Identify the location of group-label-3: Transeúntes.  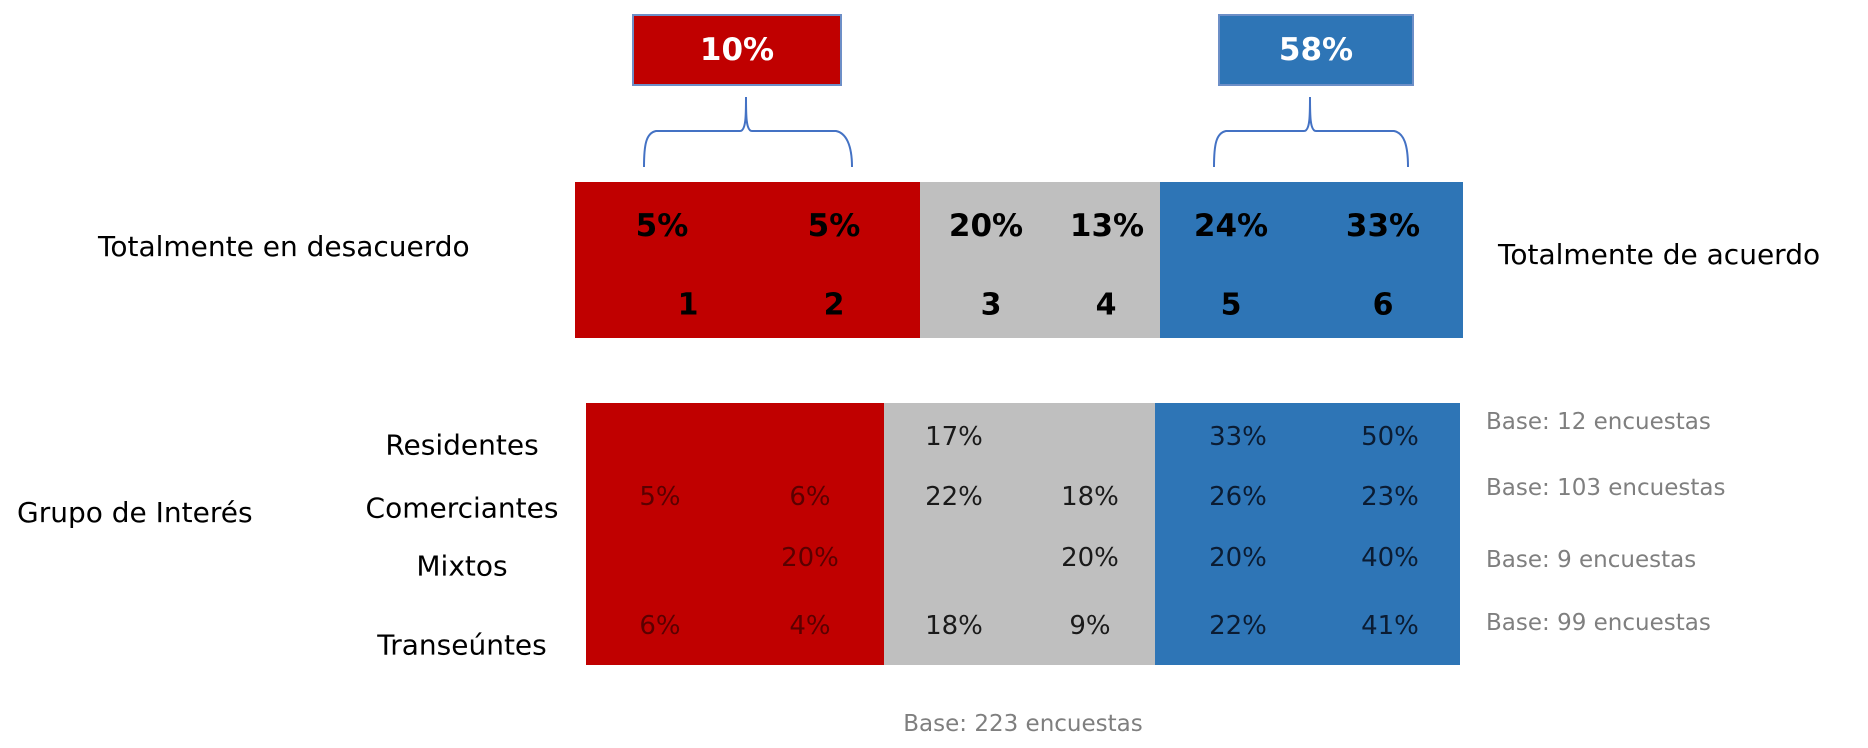
(462, 645).